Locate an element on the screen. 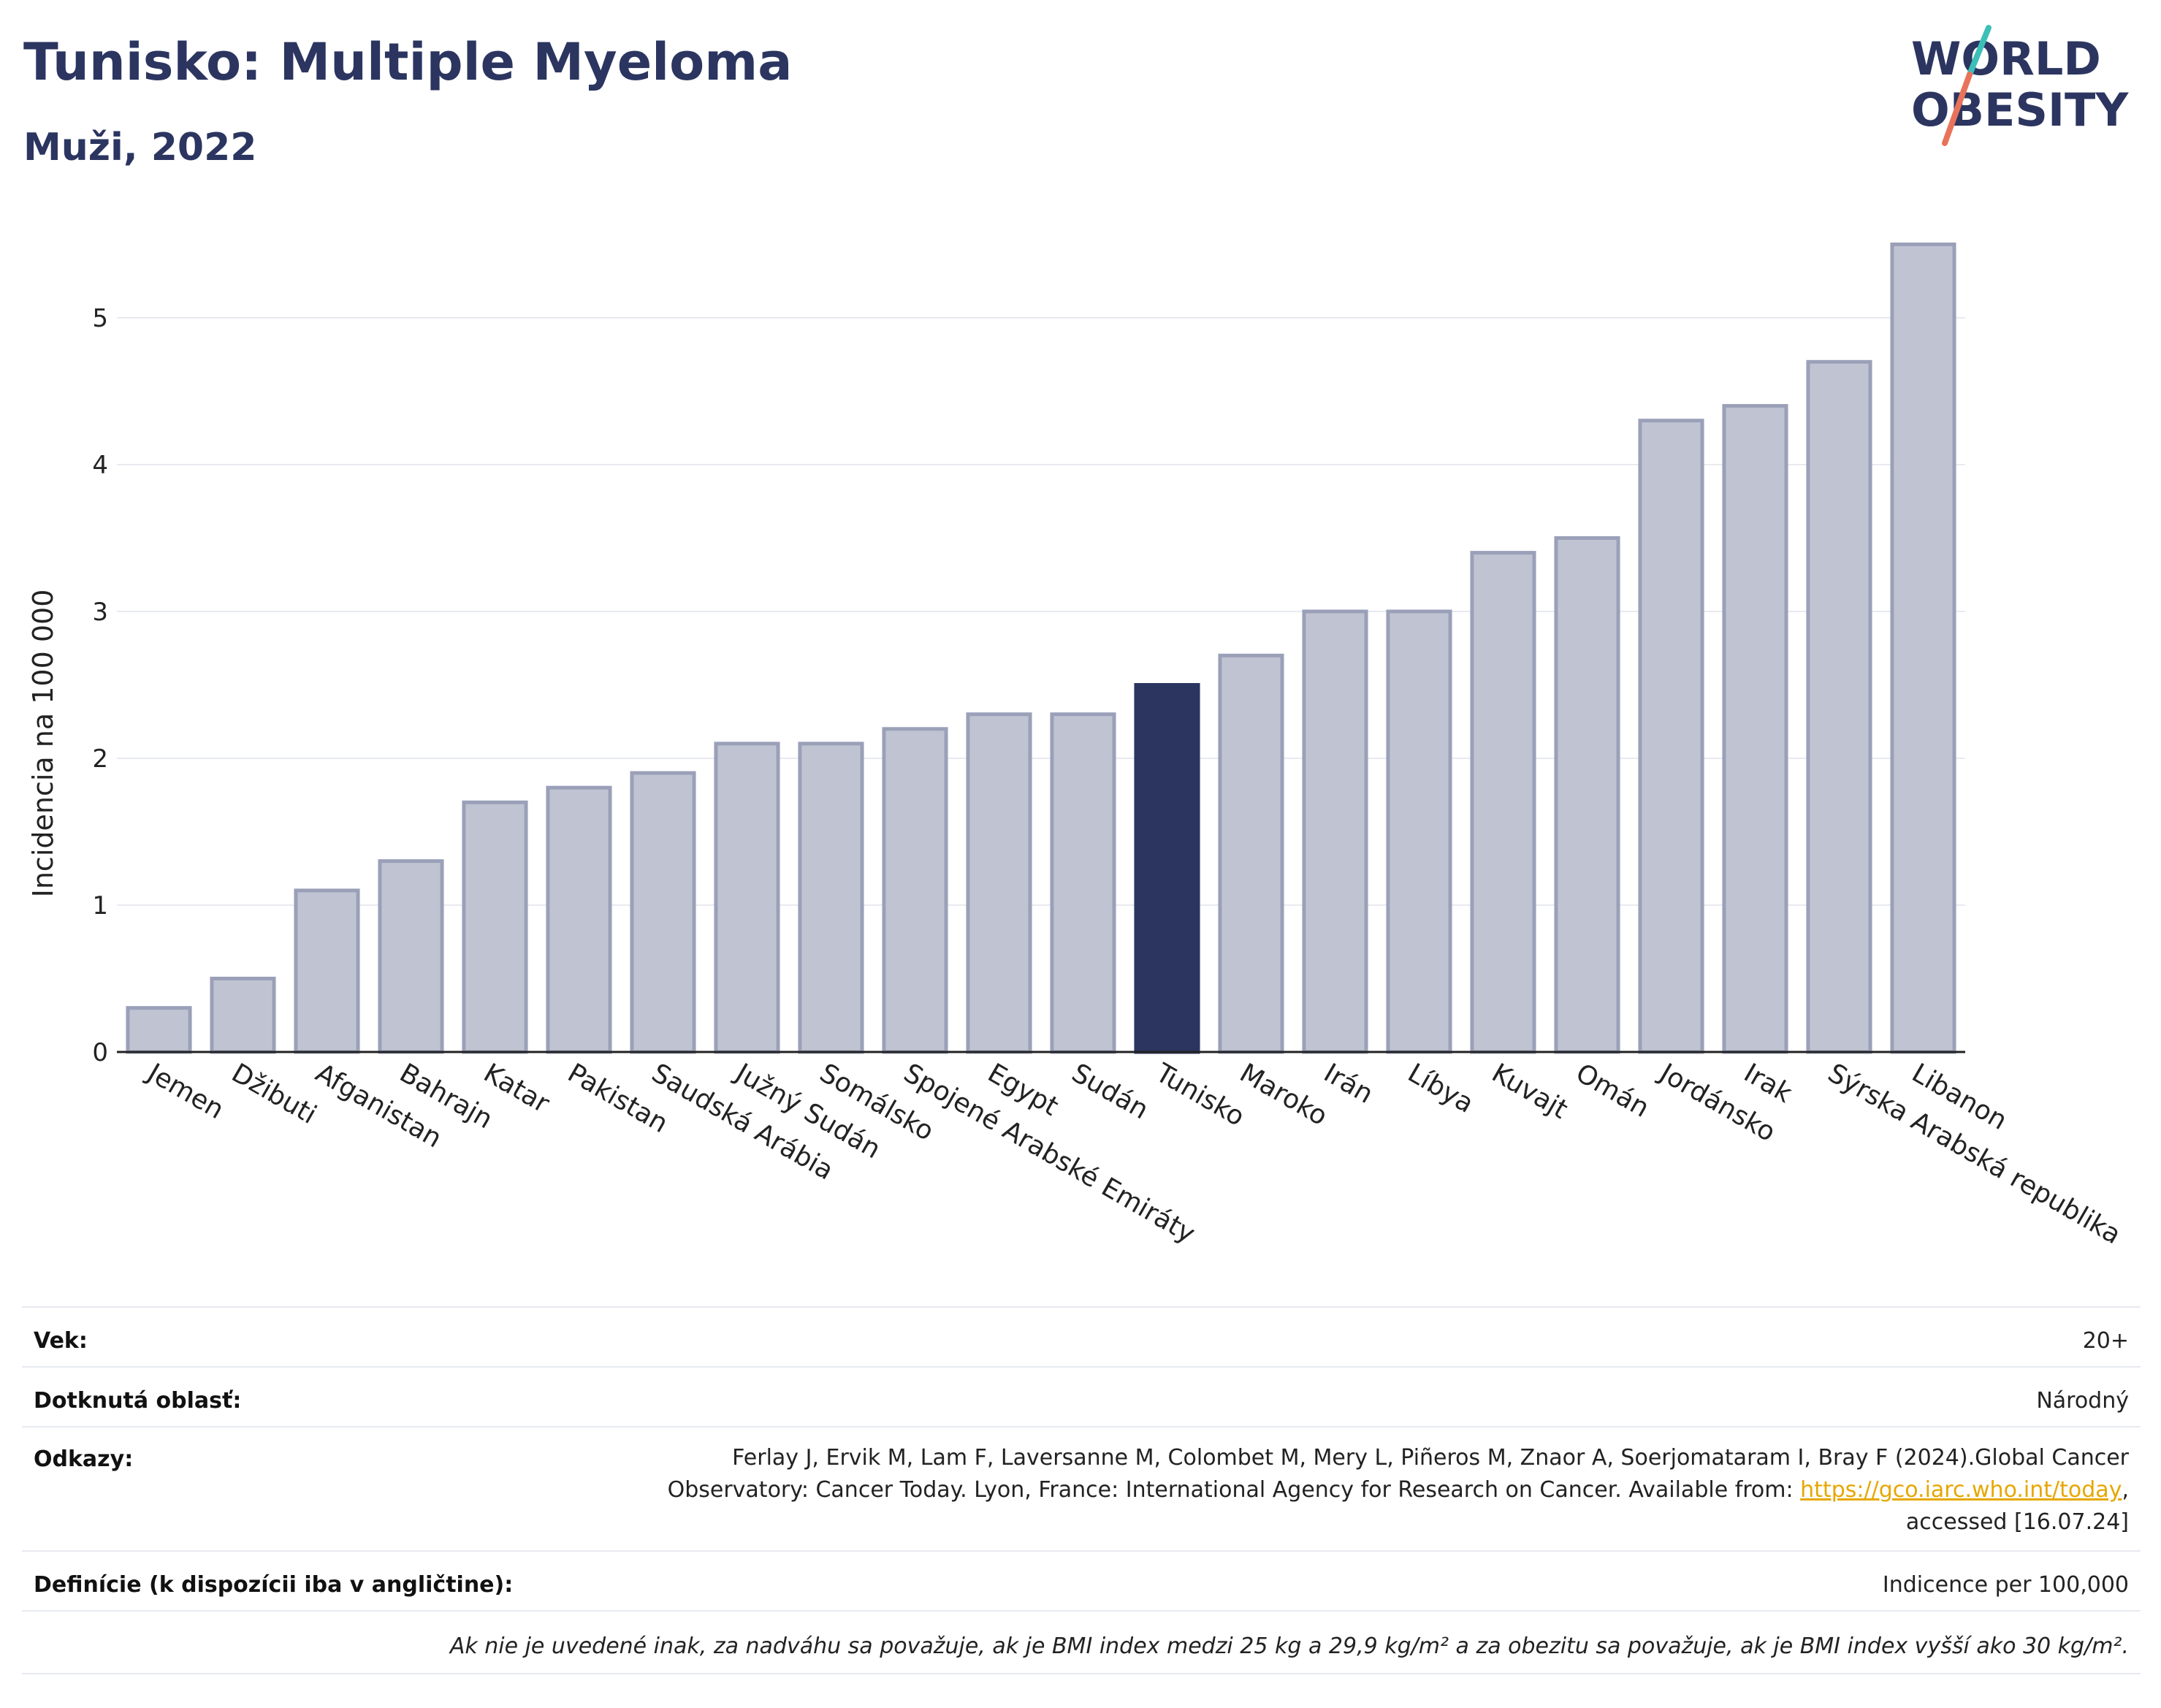  references-label: Odkazy: is located at coordinates (84, 1459).